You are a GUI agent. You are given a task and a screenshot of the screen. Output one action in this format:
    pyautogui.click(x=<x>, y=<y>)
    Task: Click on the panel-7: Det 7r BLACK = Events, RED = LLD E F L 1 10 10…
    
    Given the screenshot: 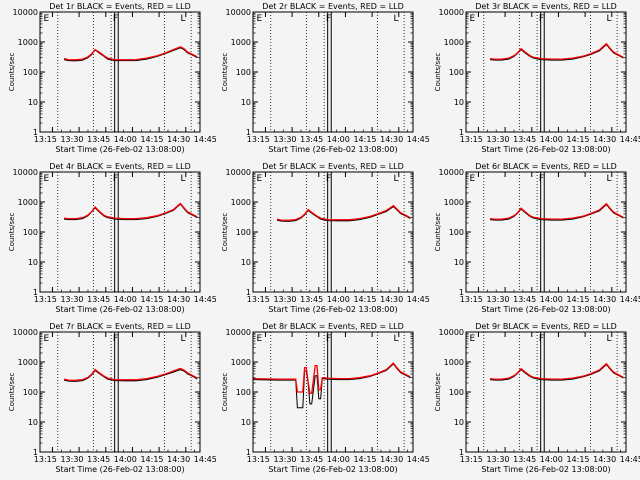 What is the action you would take?
    pyautogui.click(x=112, y=398)
    